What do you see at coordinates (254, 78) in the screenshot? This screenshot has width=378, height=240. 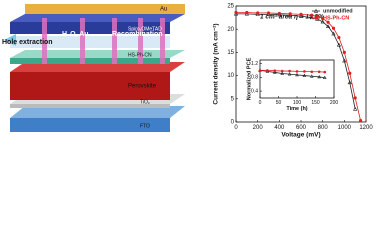 I see `y-tick-label: 0.8` at bounding box center [254, 78].